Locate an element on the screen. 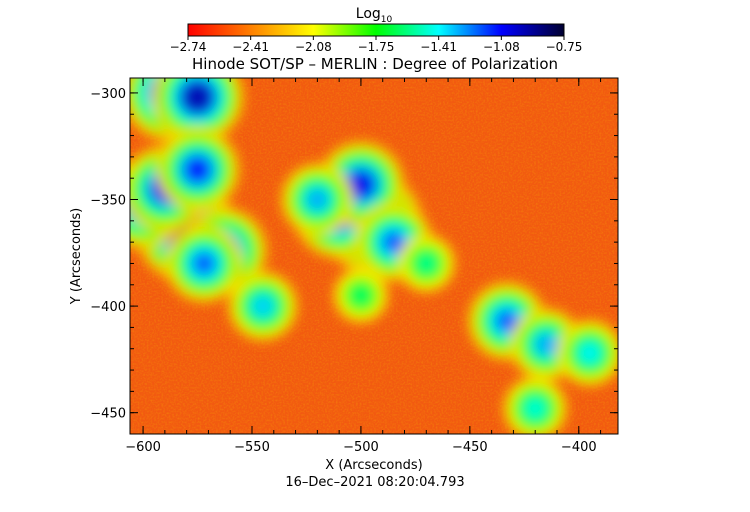 This screenshot has width=750, height=512. colorbar-tick-label: −1.75 is located at coordinates (376, 47).